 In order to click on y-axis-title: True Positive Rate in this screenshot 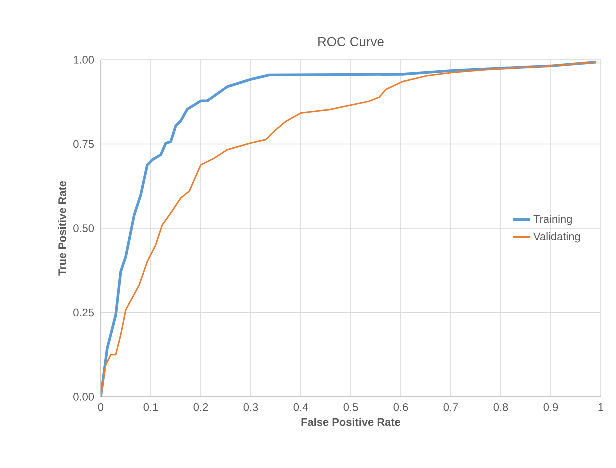, I will do `click(62, 228)`.